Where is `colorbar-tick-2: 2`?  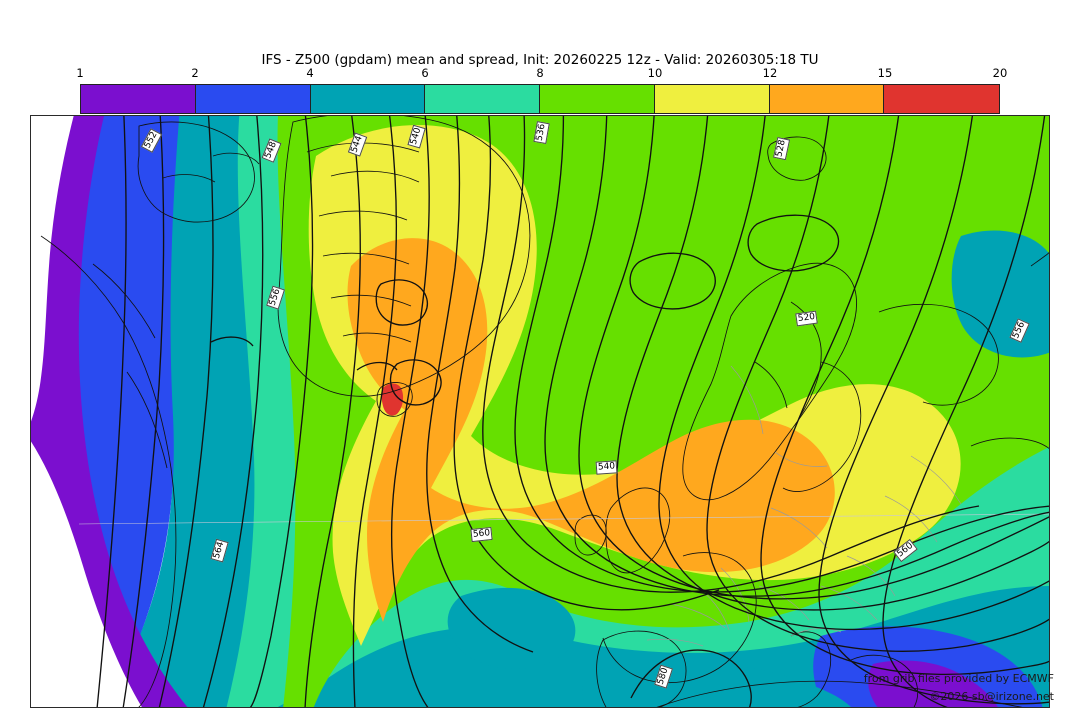 colorbar-tick-2: 2 is located at coordinates (195, 73).